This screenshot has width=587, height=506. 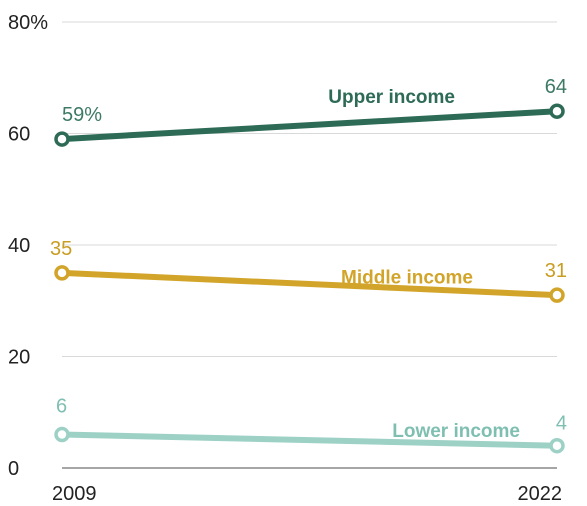 I want to click on point-label-lower-income-2009: 6, so click(x=61, y=407).